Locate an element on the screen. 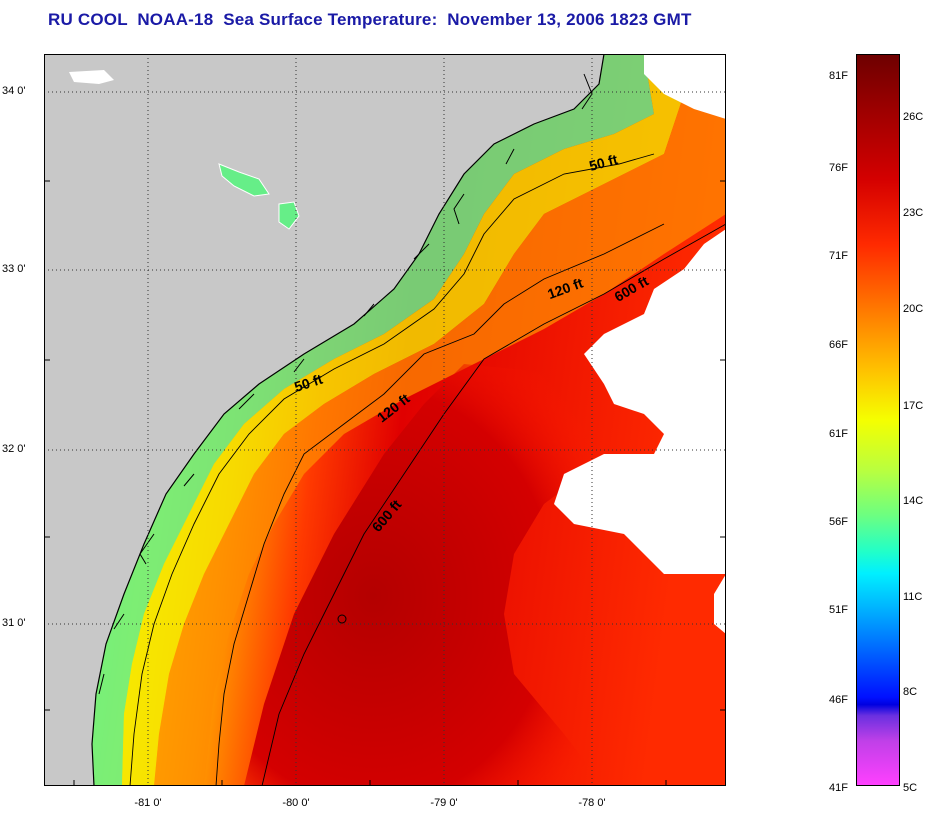 The image size is (928, 817). scale-label-fahrenheit: 66F is located at coordinates (838, 345).